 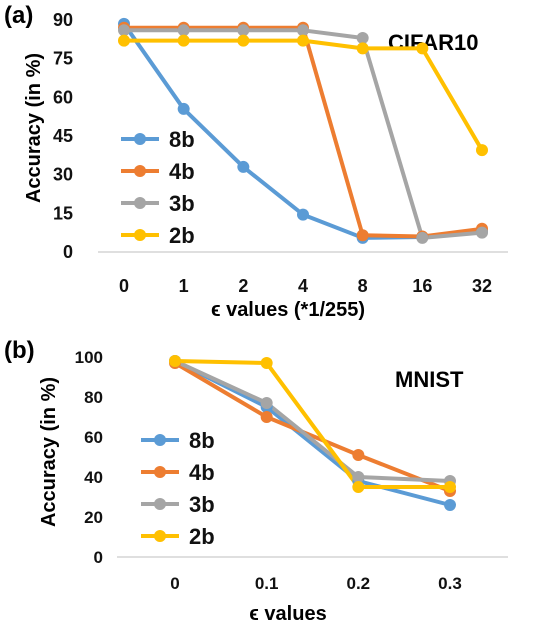 I want to click on panel-a-x-tick-label: 2, so click(x=243, y=286).